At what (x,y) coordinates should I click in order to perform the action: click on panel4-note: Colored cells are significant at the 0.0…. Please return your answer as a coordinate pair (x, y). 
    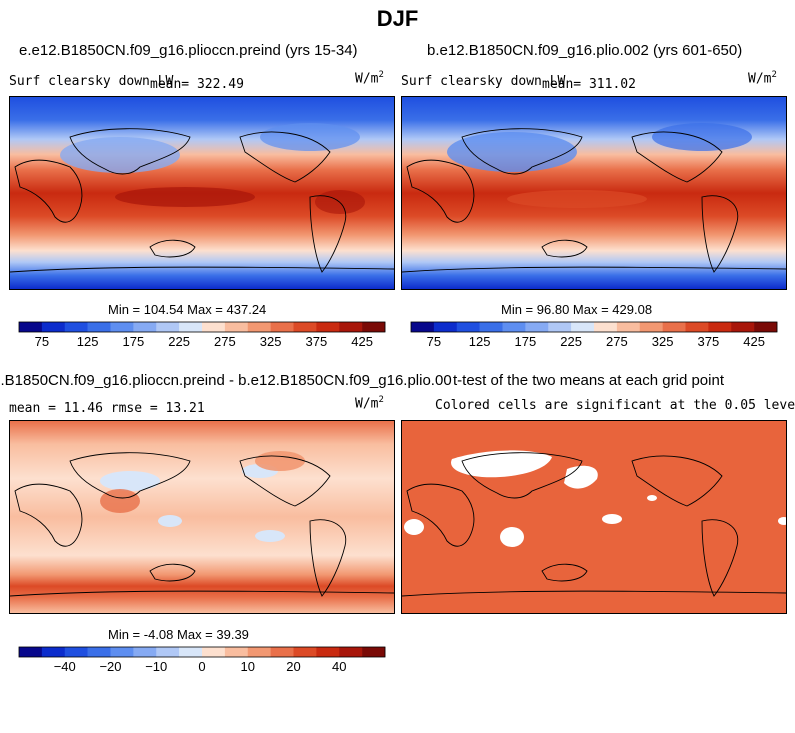
    Looking at the image, I should click on (615, 405).